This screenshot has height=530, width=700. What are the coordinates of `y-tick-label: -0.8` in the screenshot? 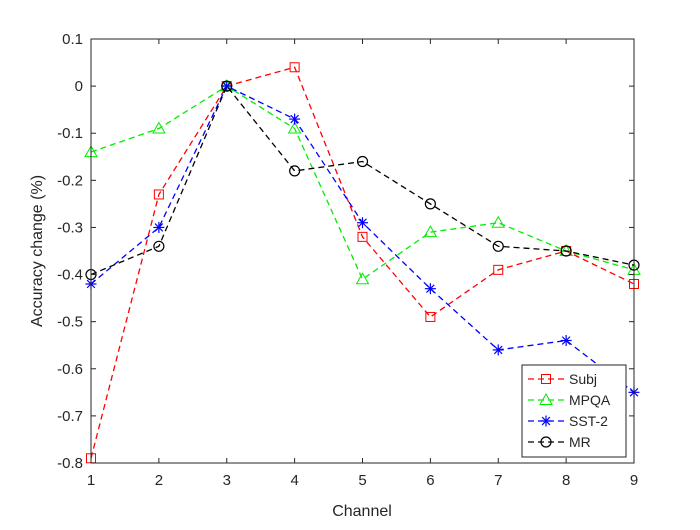 It's located at (70, 463).